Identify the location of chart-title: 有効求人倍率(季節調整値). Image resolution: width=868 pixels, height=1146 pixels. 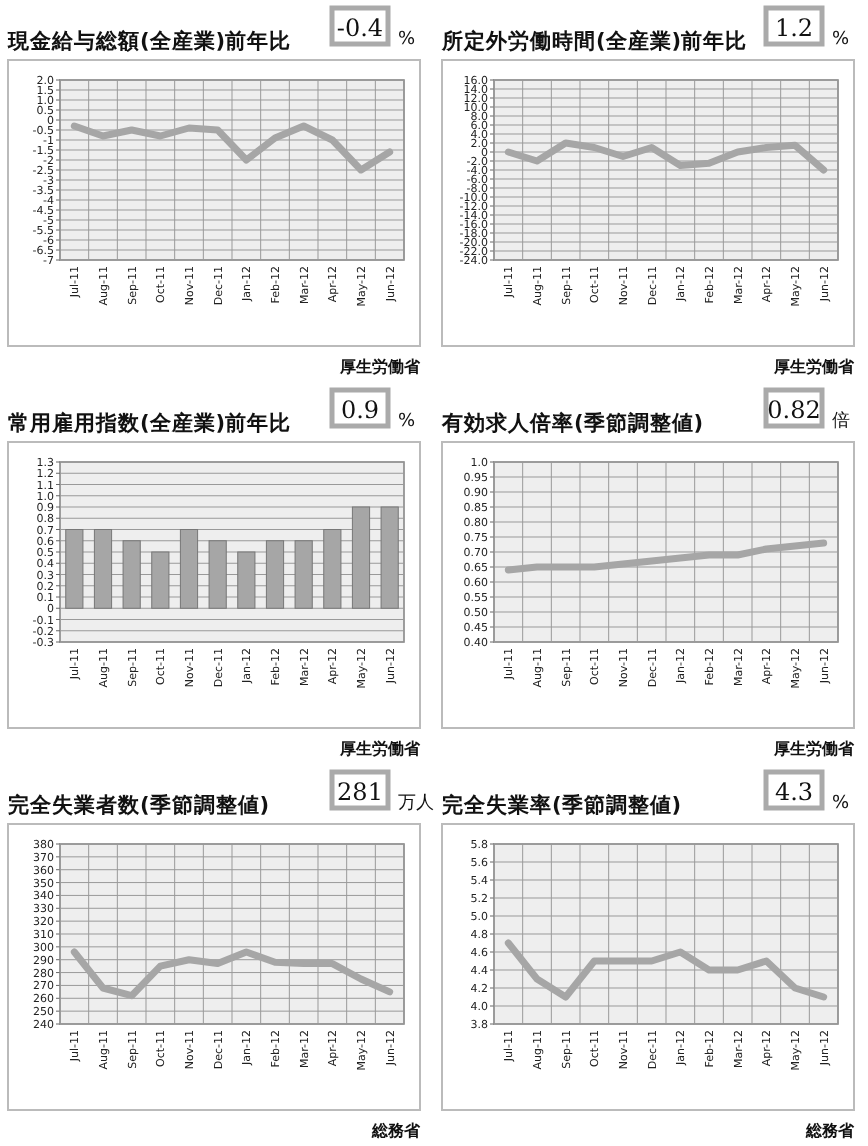
(572, 423).